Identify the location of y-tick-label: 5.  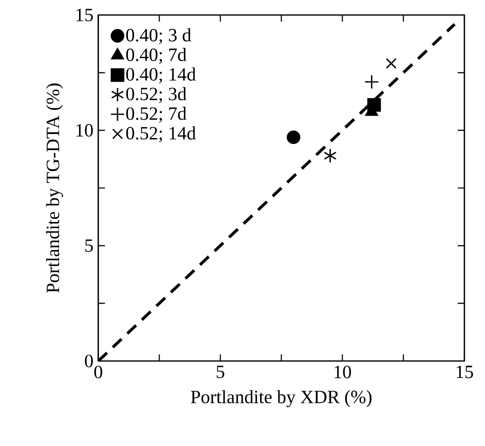
(89, 245).